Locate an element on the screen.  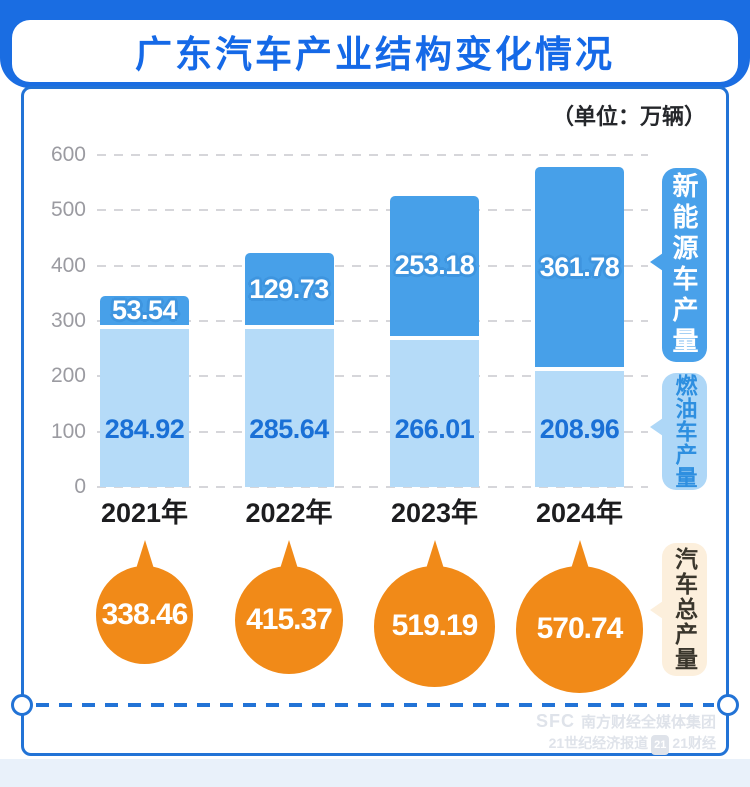
y-tick-label: 200 is located at coordinates (68, 376).